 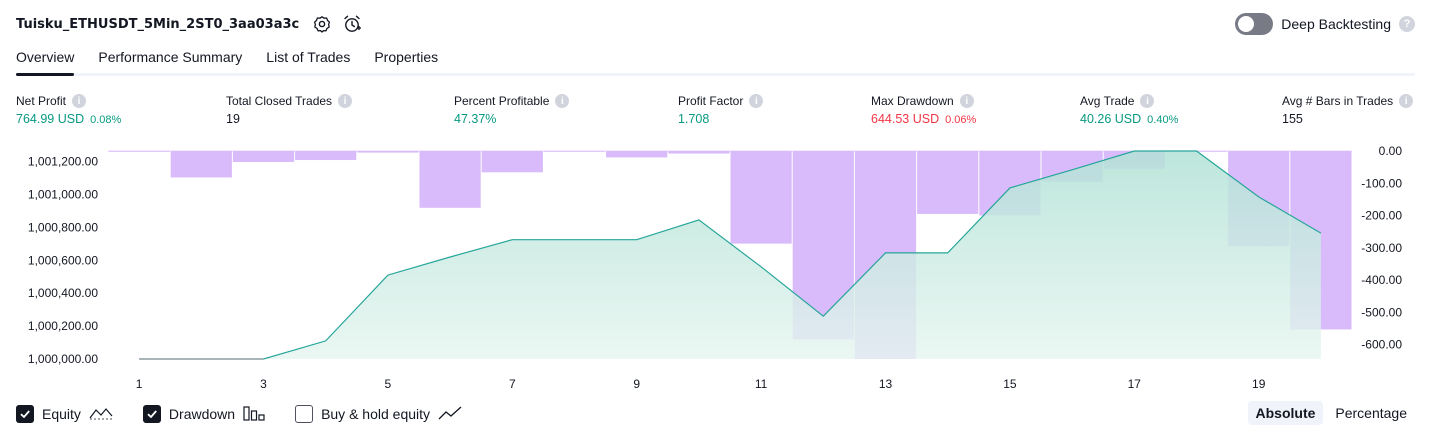 I want to click on legend-label: Drawdown, so click(x=202, y=414).